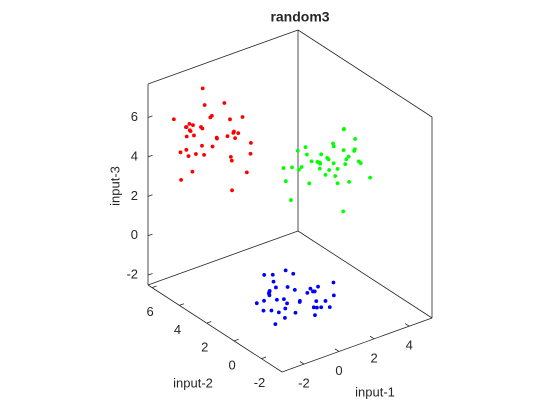 The width and height of the screenshot is (560, 420). What do you see at coordinates (132, 274) in the screenshot?
I see `z-tick-label: -2` at bounding box center [132, 274].